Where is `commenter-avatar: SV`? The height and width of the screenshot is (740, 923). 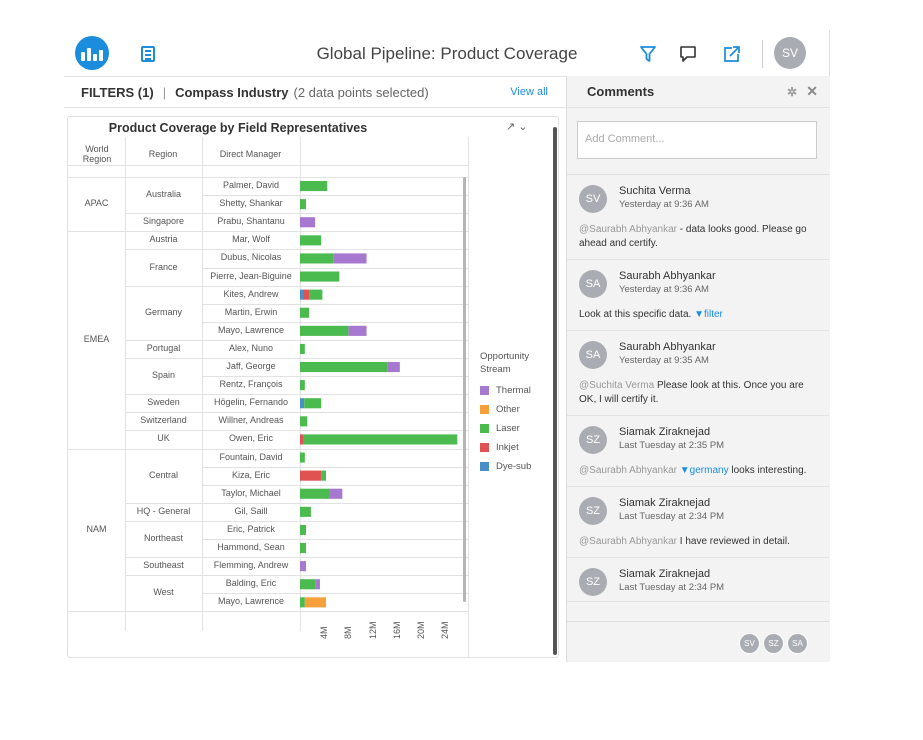
commenter-avatar: SV is located at coordinates (593, 199).